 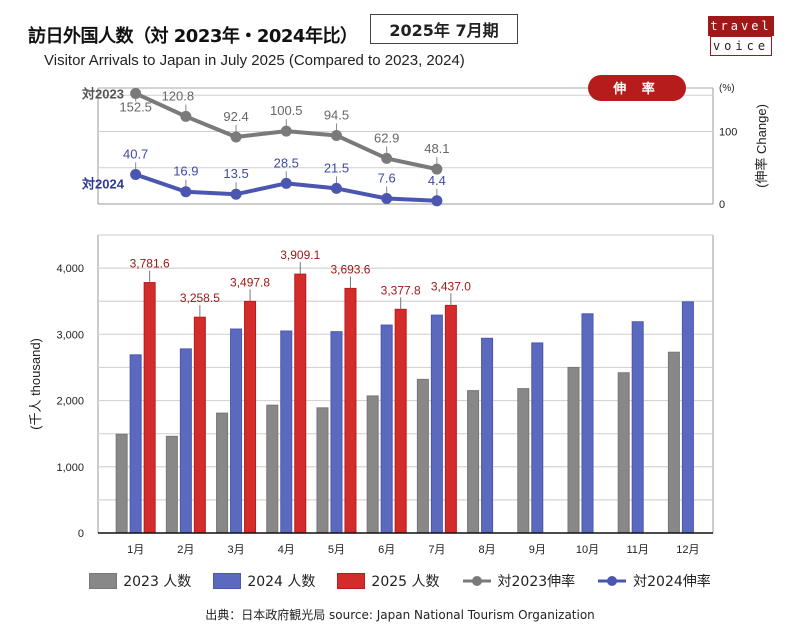 I want to click on bar-data-label: 3,497.8, so click(x=250, y=282).